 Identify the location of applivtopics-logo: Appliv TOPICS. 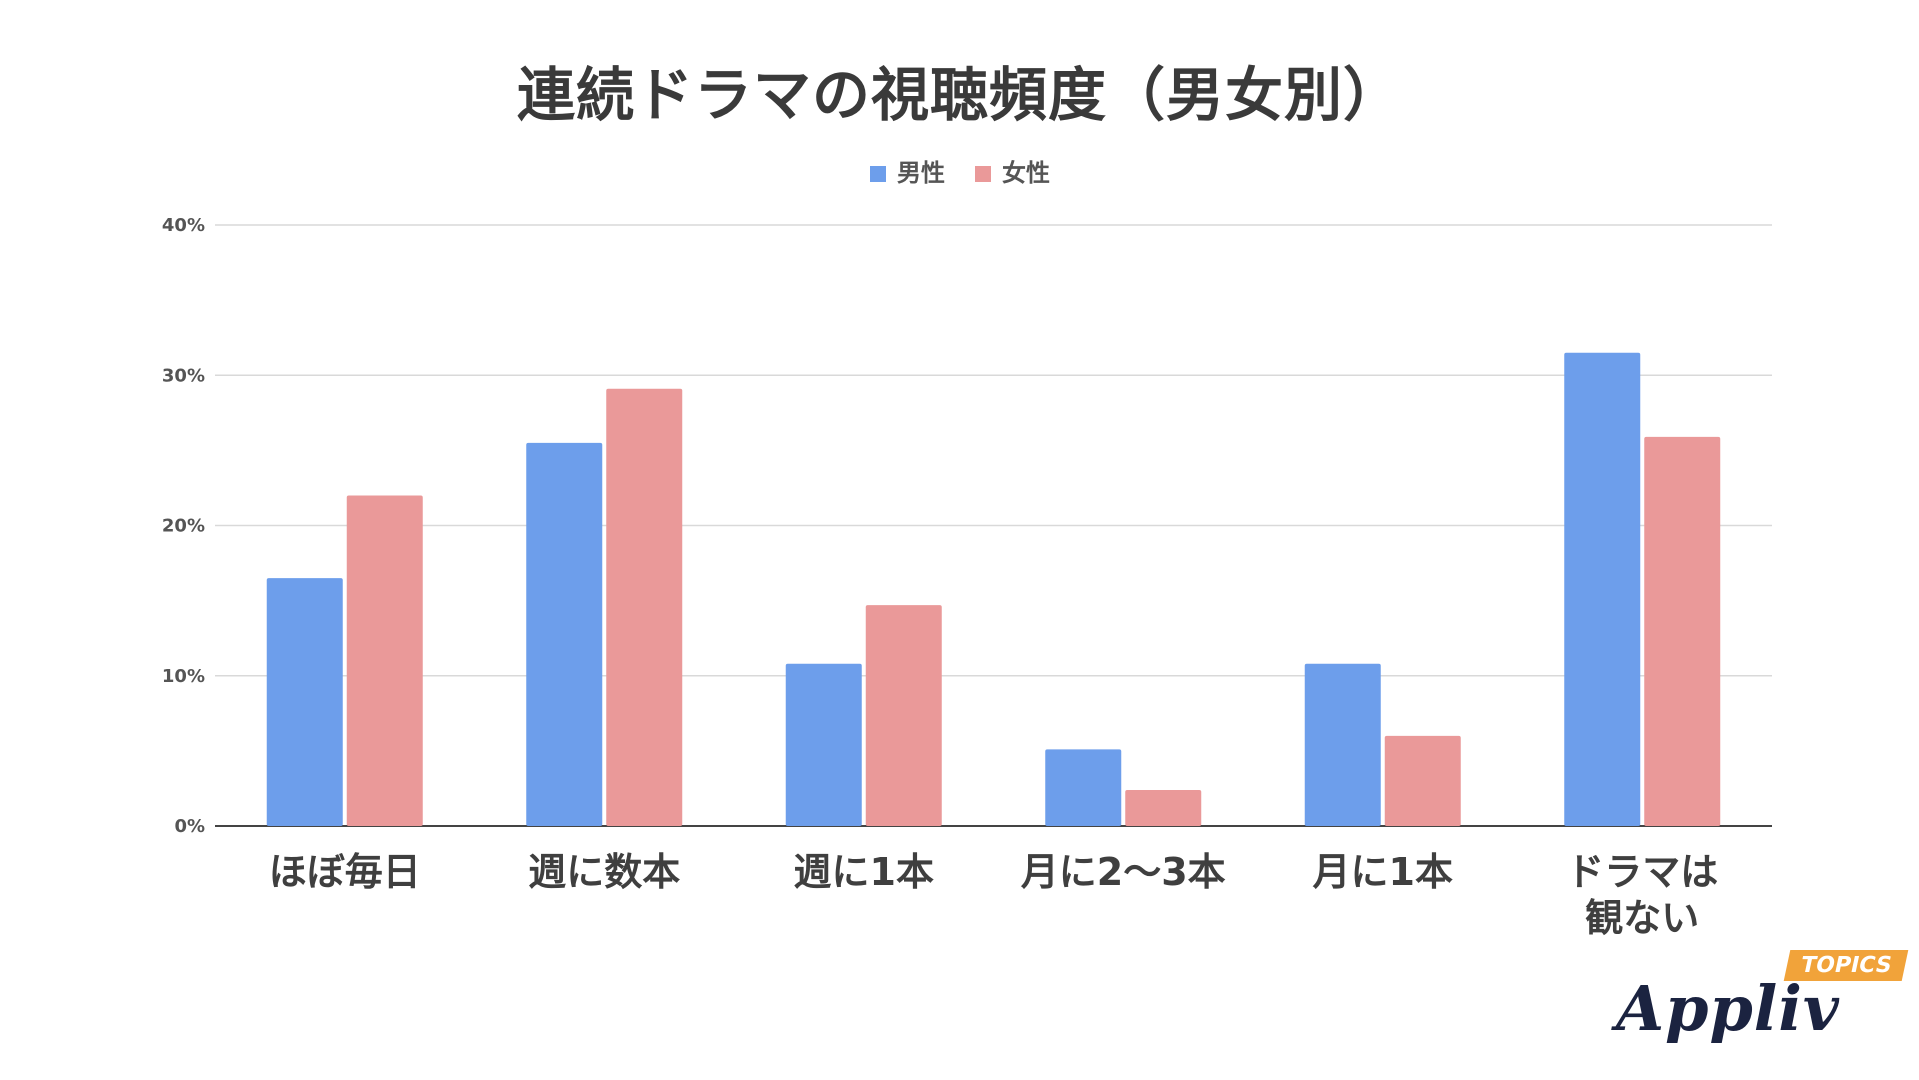
(1760, 1000).